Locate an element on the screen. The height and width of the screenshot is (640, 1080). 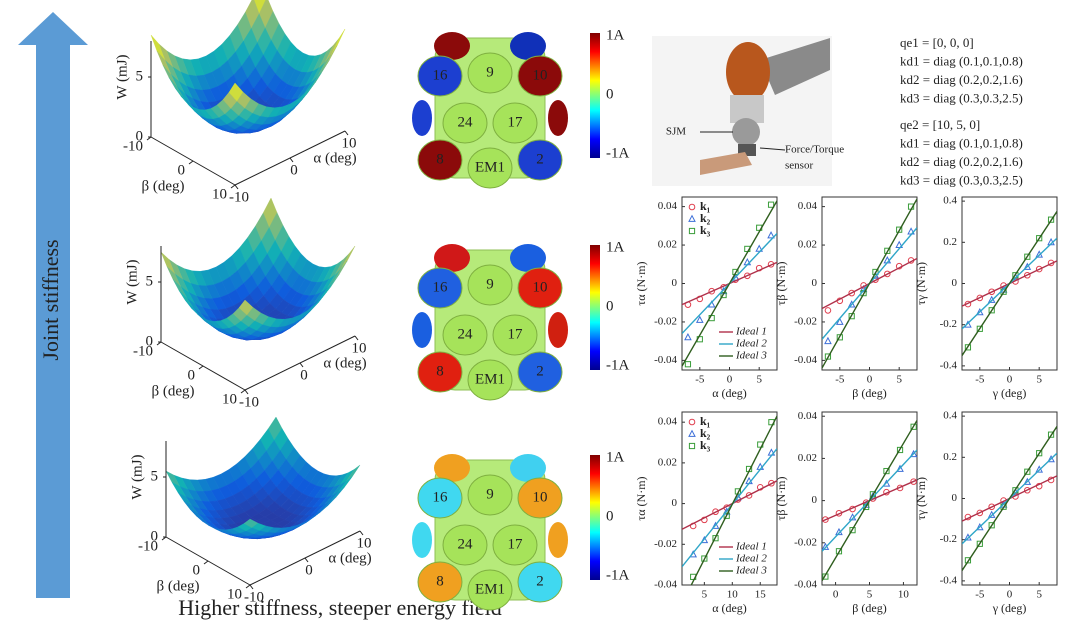
x-tick-label: -10 is located at coordinates (239, 197).